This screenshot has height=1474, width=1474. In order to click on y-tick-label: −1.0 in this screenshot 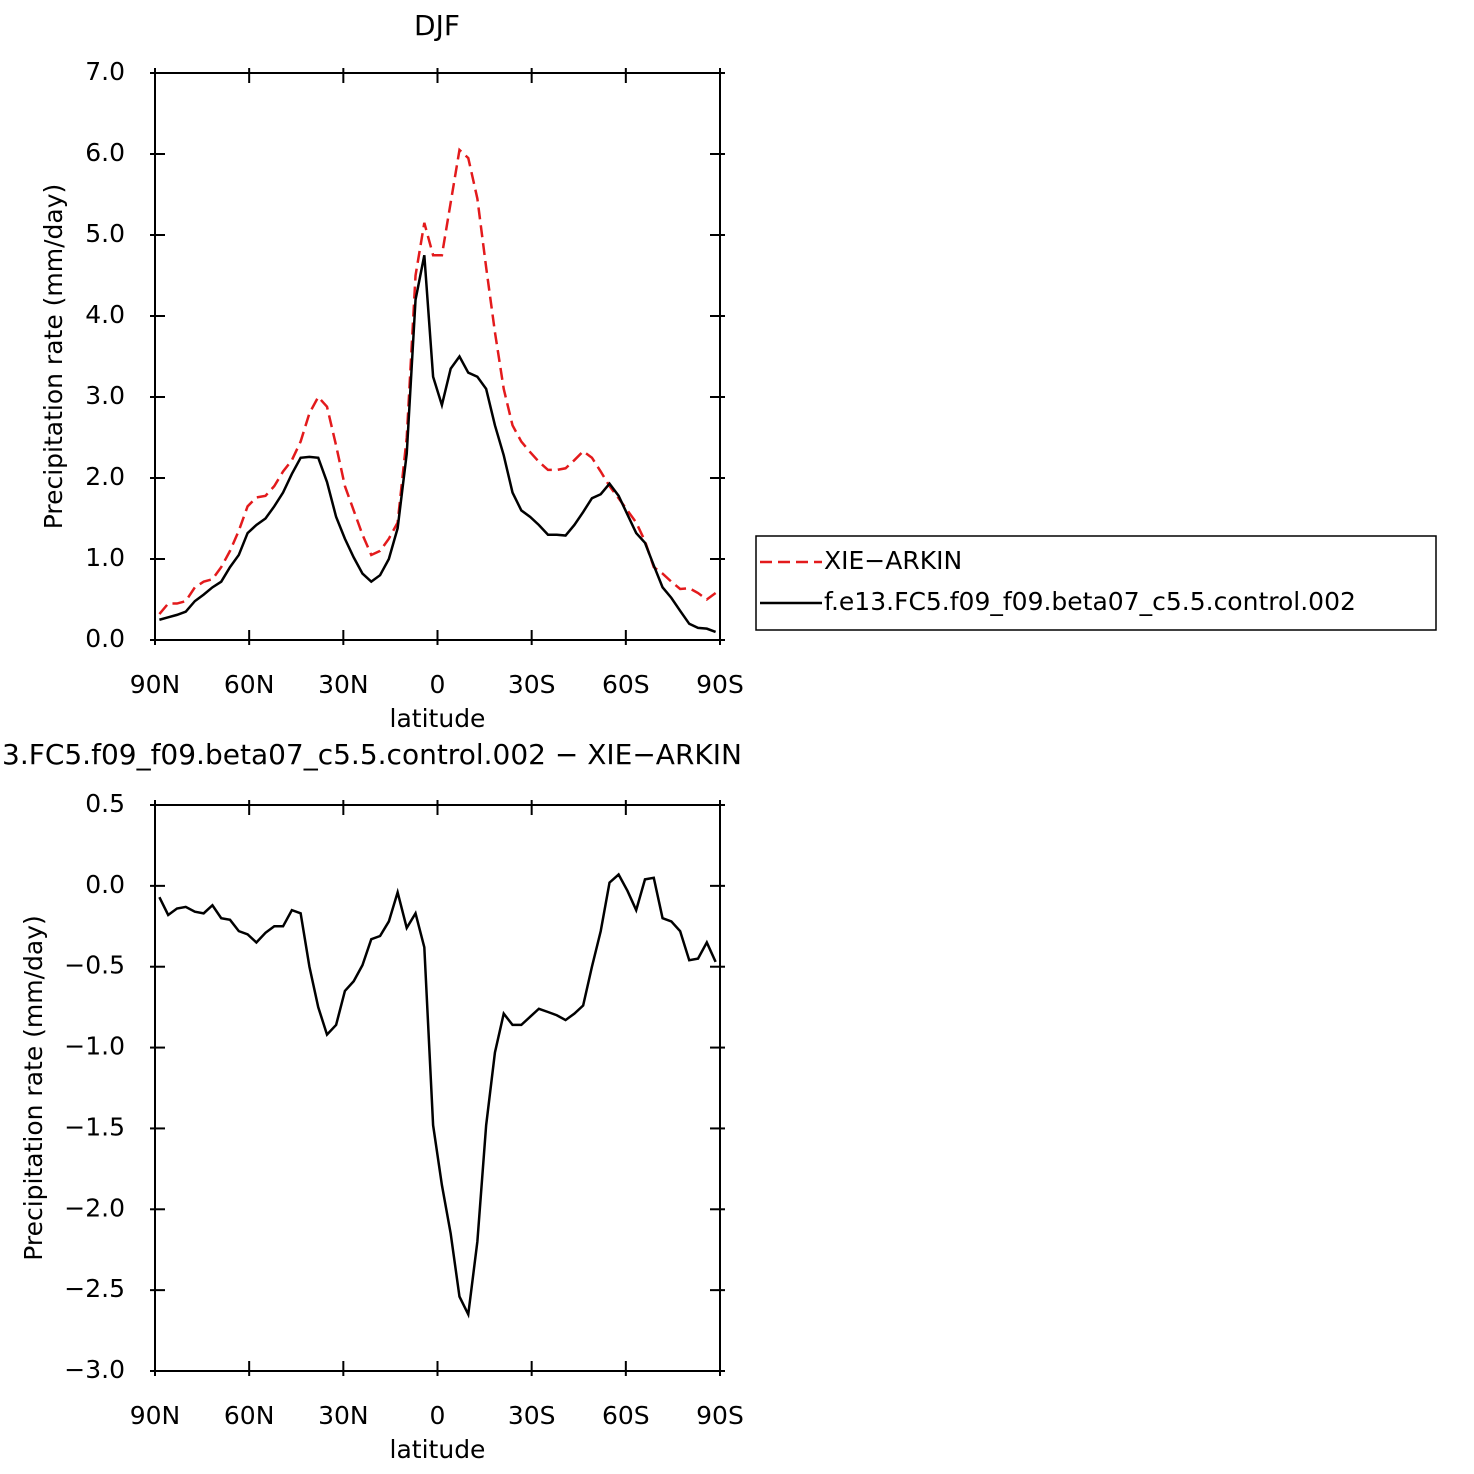, I will do `click(94, 1046)`.